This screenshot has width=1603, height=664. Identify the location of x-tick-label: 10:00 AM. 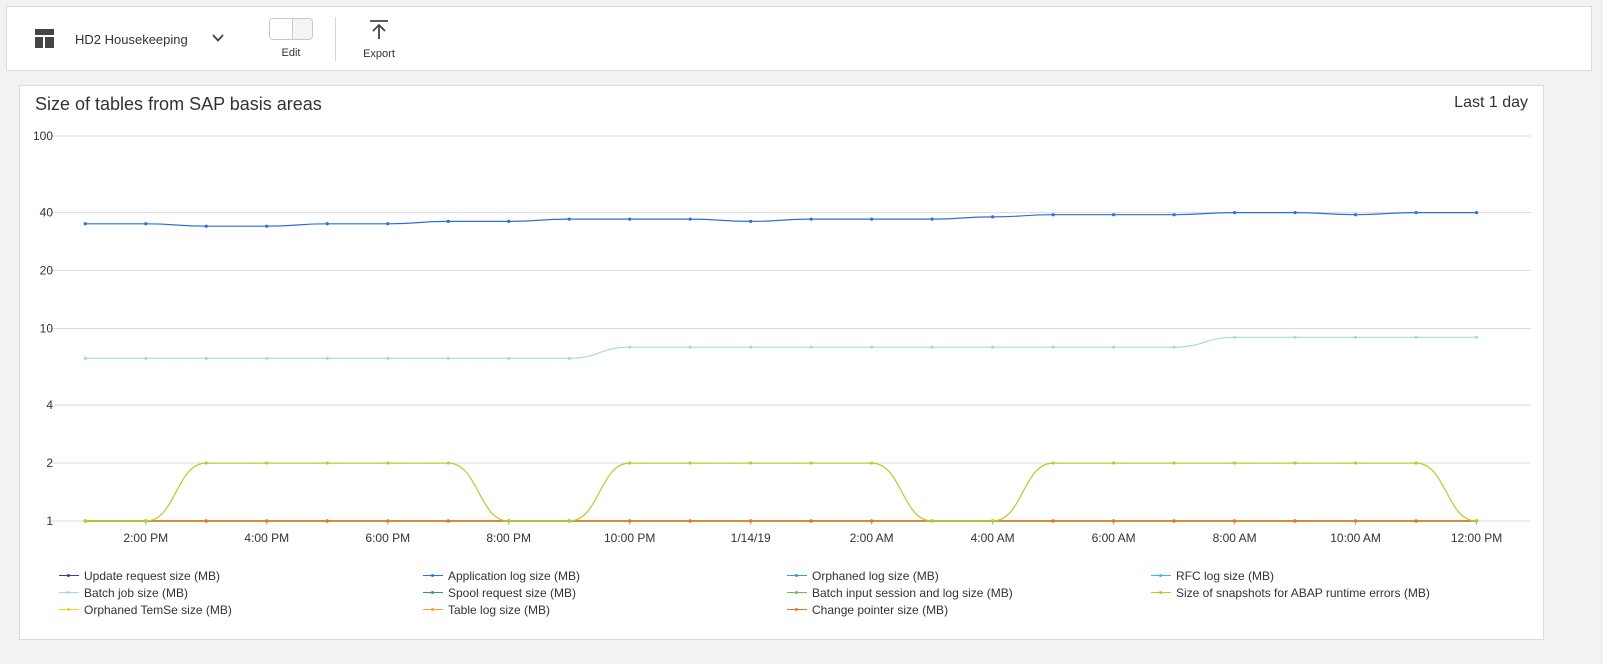
(1355, 538).